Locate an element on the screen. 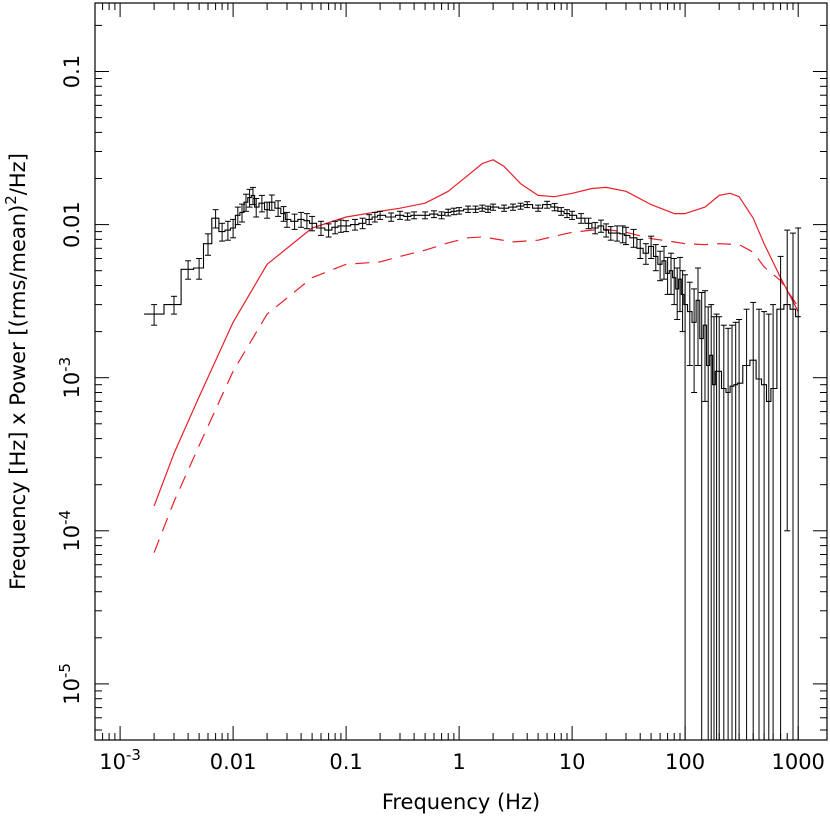  x-tick-label: 1 is located at coordinates (458, 762).